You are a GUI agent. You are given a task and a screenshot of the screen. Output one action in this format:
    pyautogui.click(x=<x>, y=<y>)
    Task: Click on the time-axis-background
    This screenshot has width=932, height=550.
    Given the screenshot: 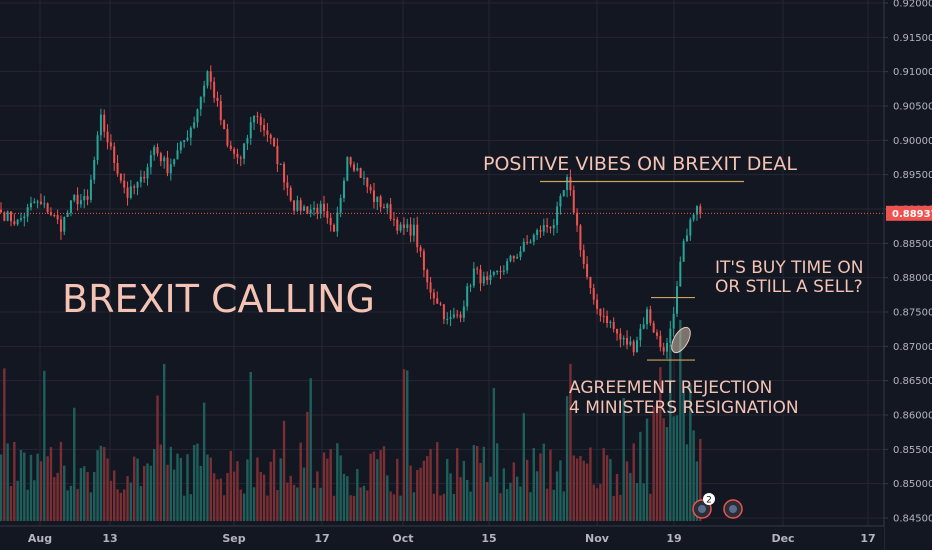 What is the action you would take?
    pyautogui.click(x=442, y=538)
    